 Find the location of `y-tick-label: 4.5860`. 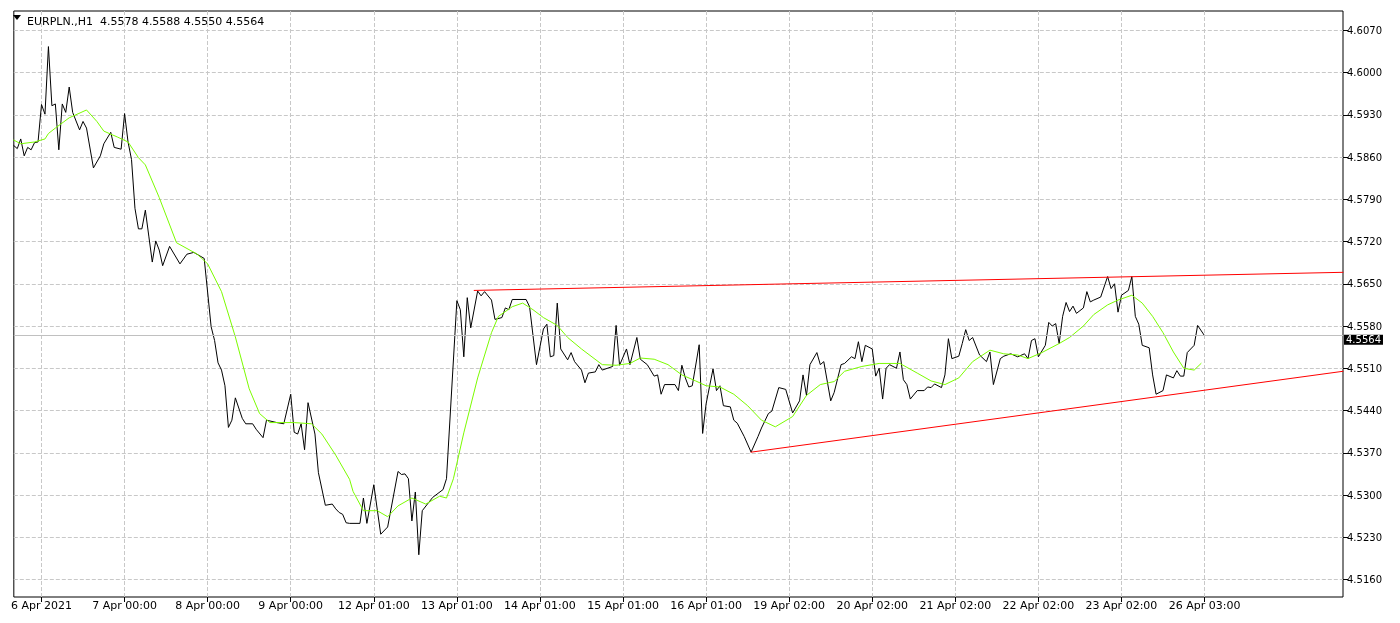

y-tick-label: 4.5860 is located at coordinates (1364, 157).